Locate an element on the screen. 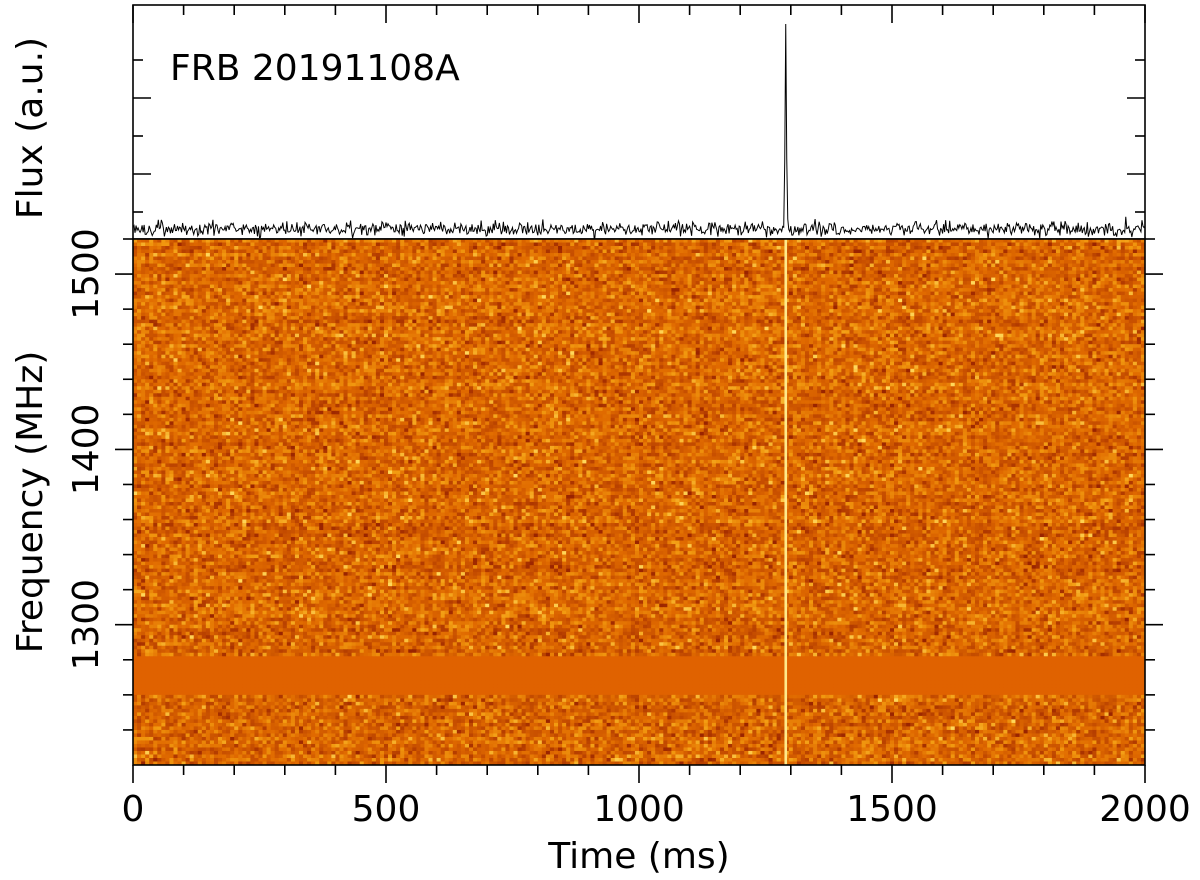 This screenshot has height=880, width=1200. x-tick-label: 1500 is located at coordinates (892, 809).